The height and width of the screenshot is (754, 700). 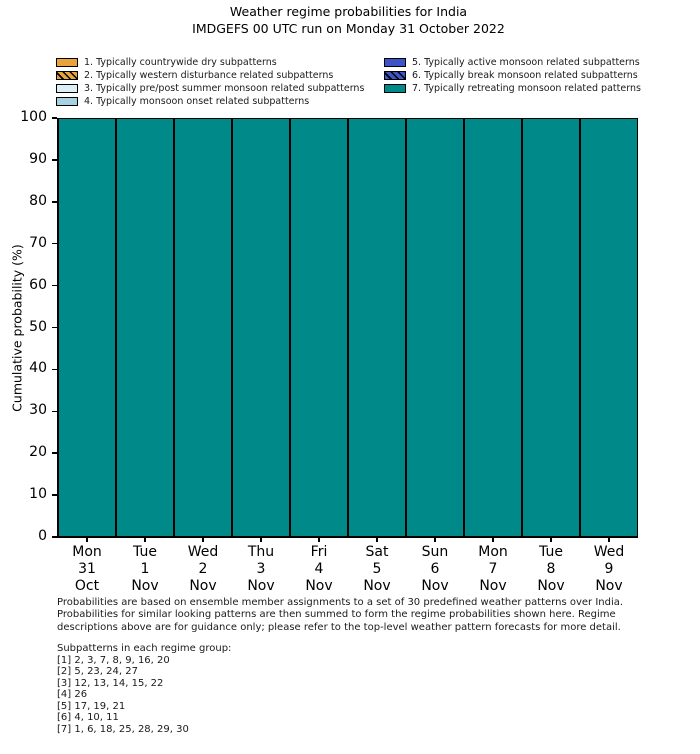 What do you see at coordinates (38, 284) in the screenshot?
I see `y-tick-label: 60` at bounding box center [38, 284].